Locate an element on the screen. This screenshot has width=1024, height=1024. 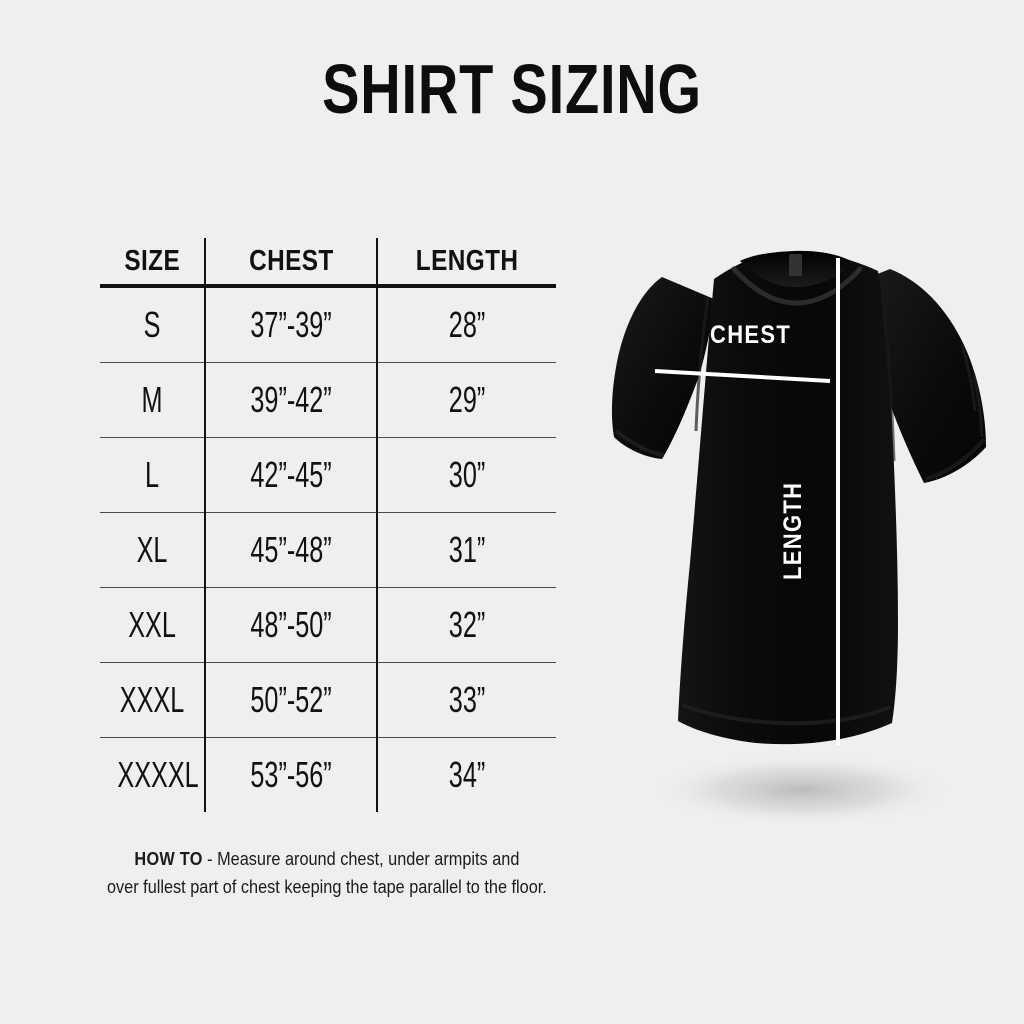
column-header-chest-label: CHEST is located at coordinates (291, 260).